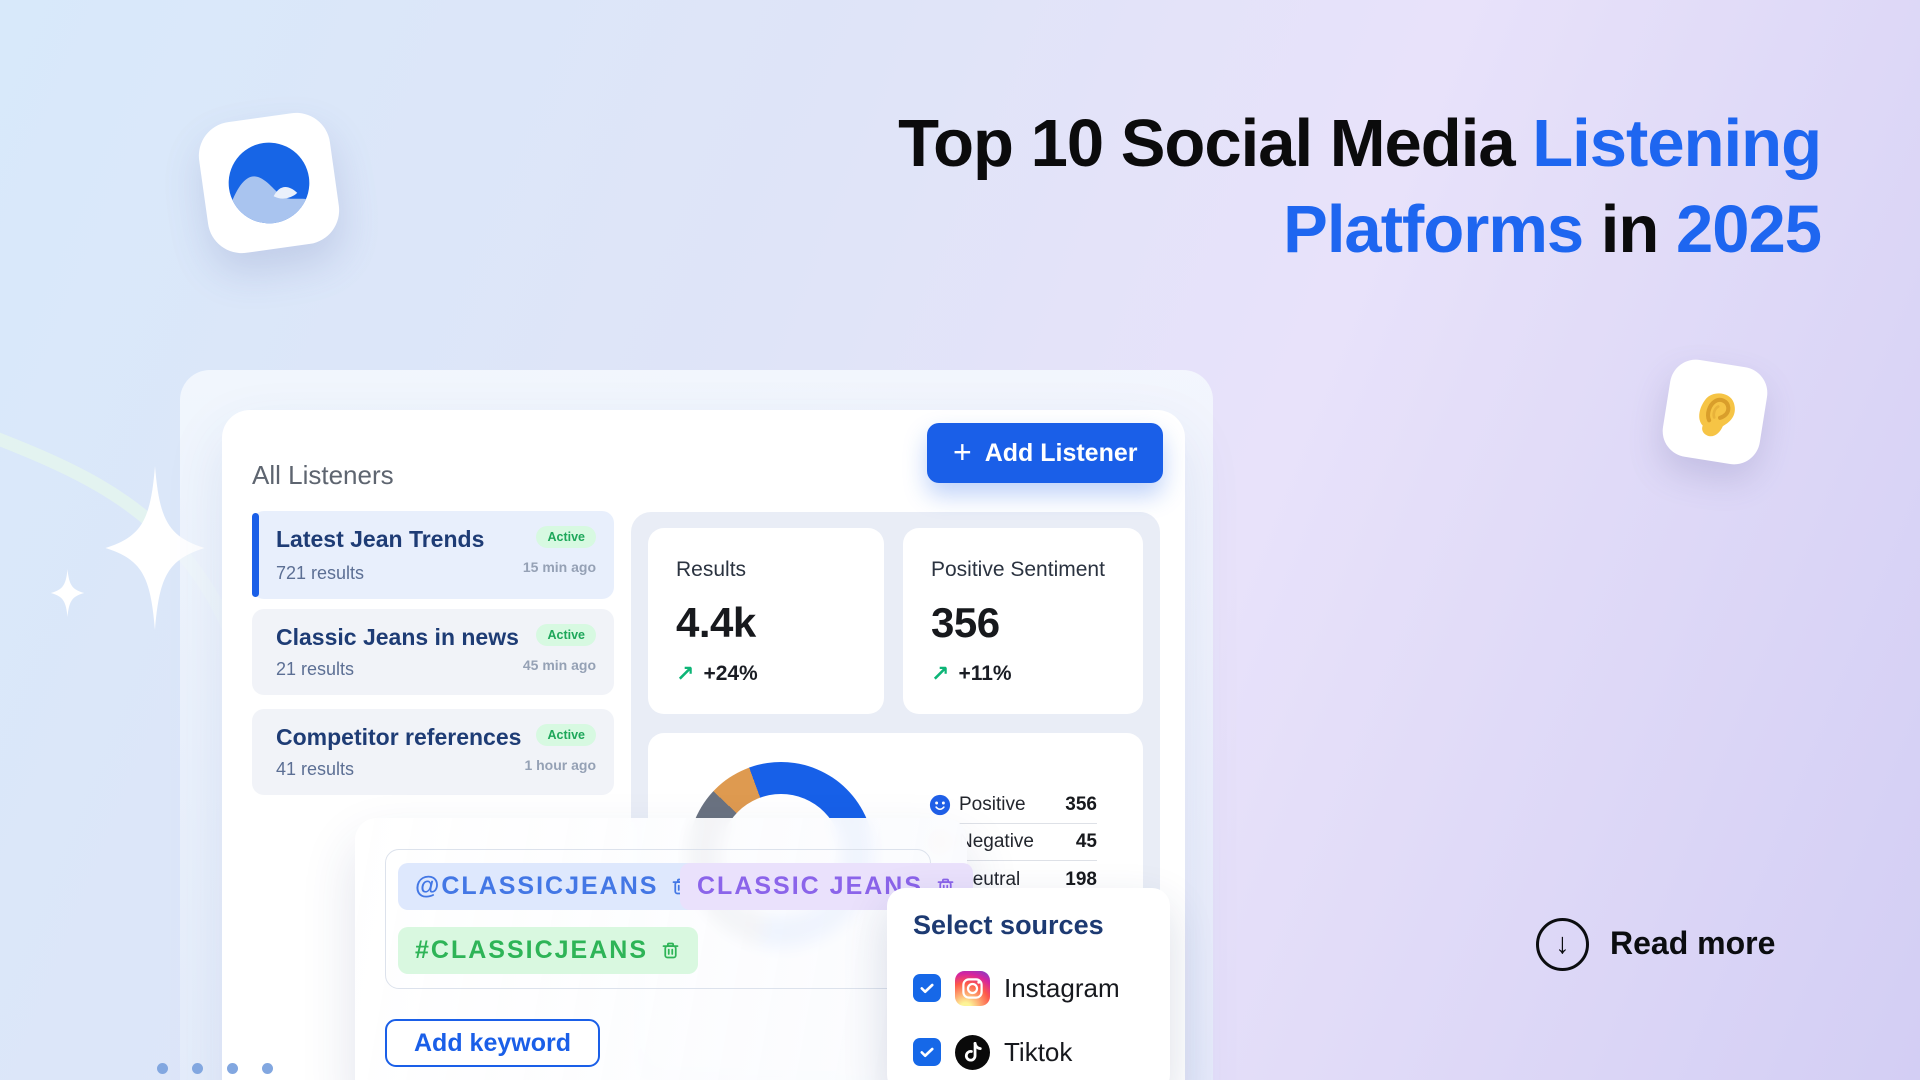 Image resolution: width=1920 pixels, height=1080 pixels. Describe the element at coordinates (553, 886) in the screenshot. I see `keyword-chip-mention: @CLASSICJEANS` at that location.